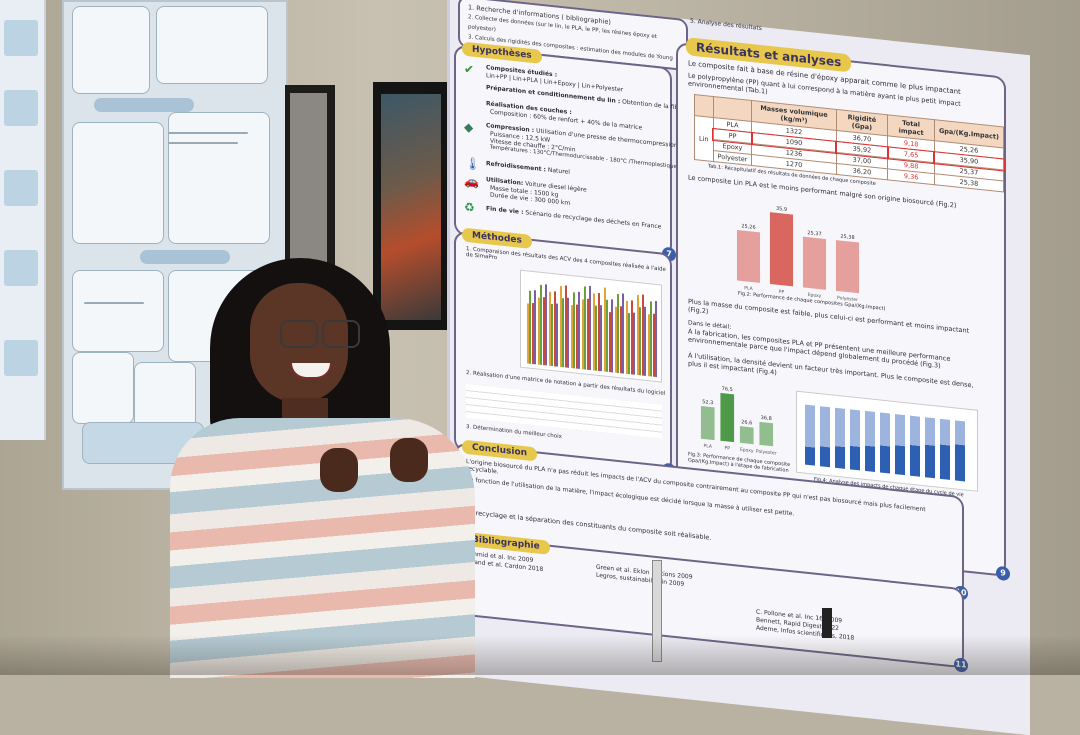 The width and height of the screenshot is (1080, 735). What do you see at coordinates (766, 418) in the screenshot?
I see `bar-value-label: 36,8` at bounding box center [766, 418].